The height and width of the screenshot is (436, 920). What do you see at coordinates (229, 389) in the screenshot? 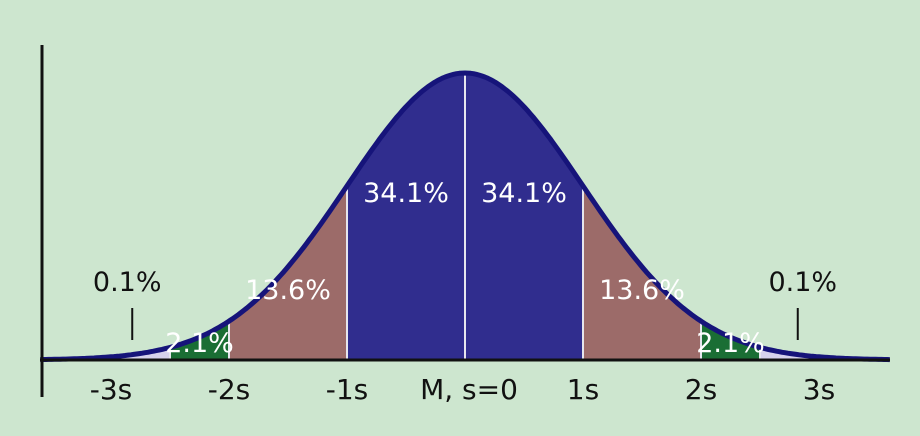
I see `tick-label-2s: -2s` at bounding box center [229, 389].